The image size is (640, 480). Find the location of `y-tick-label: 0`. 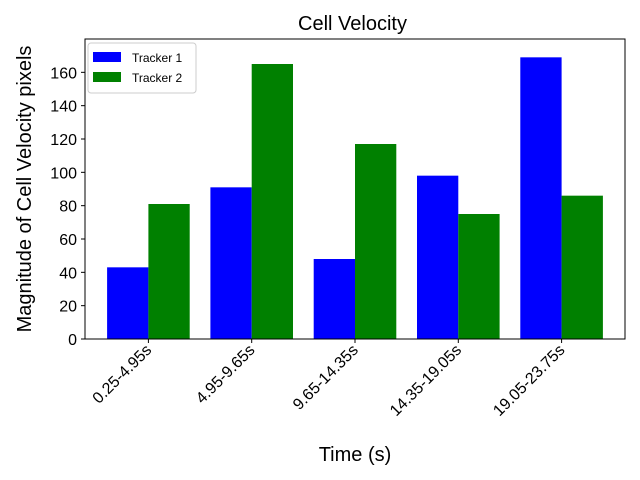

y-tick-label: 0 is located at coordinates (72, 340).